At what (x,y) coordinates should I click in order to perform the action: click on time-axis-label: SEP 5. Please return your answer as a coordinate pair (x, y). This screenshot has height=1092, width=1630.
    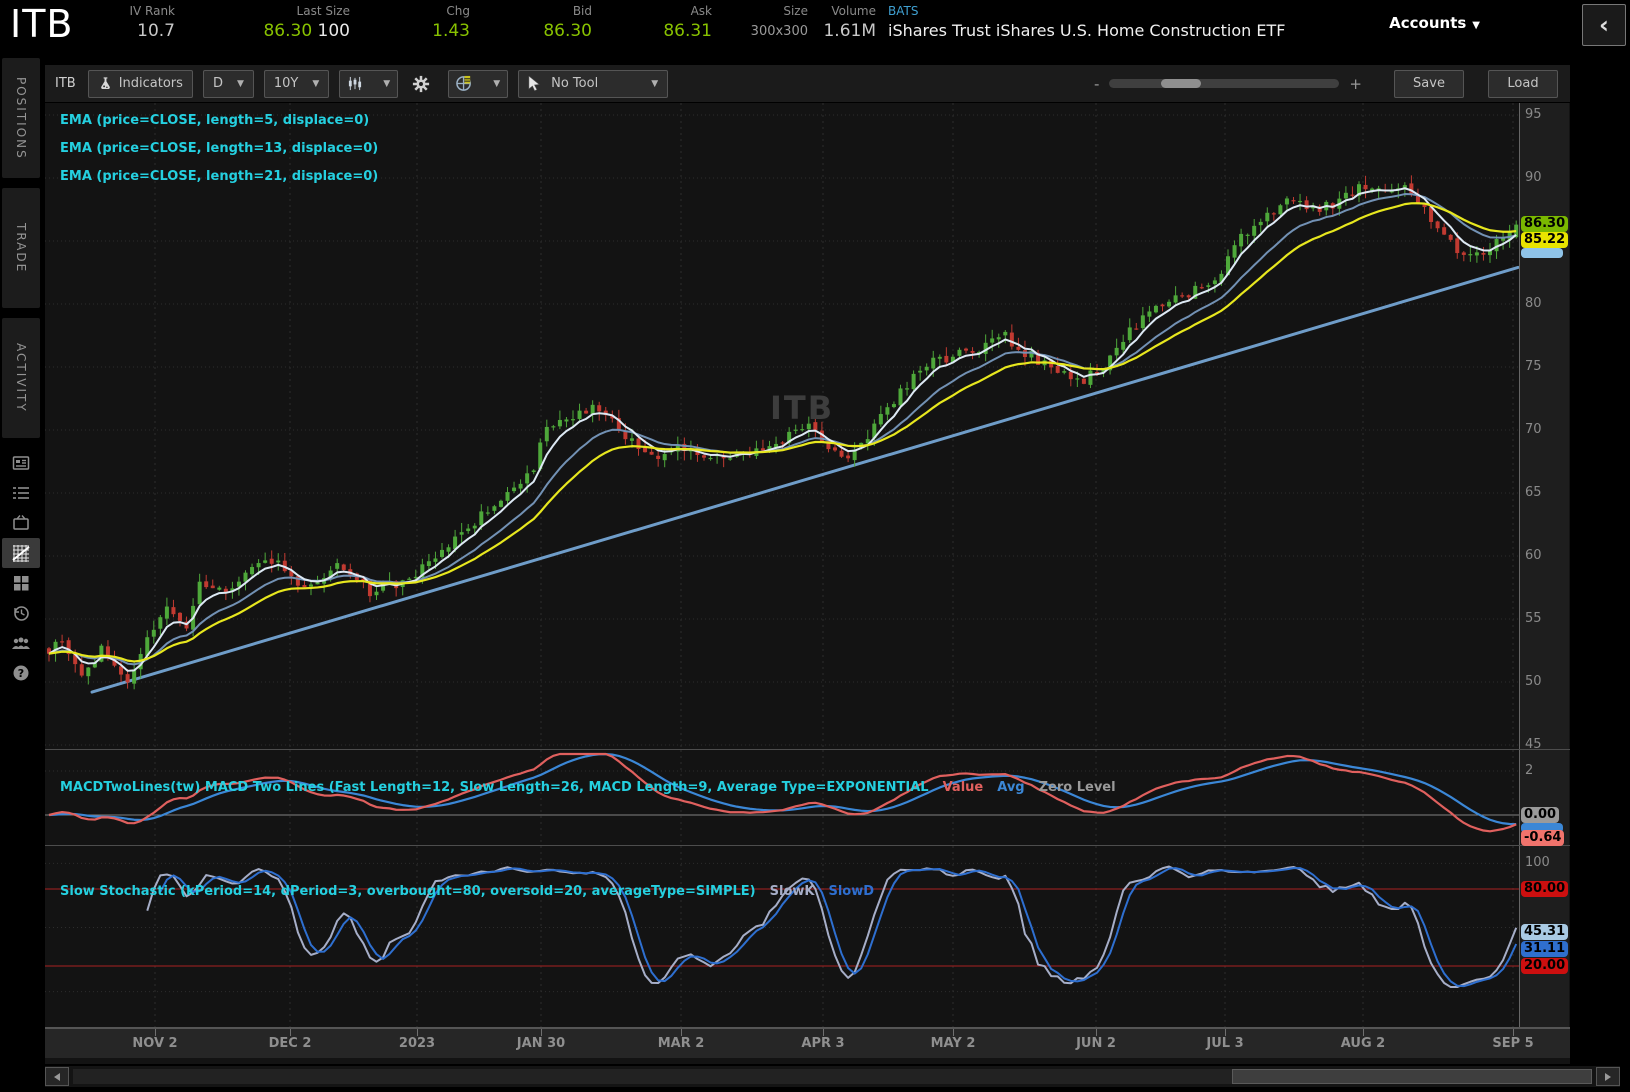
    Looking at the image, I should click on (1513, 1043).